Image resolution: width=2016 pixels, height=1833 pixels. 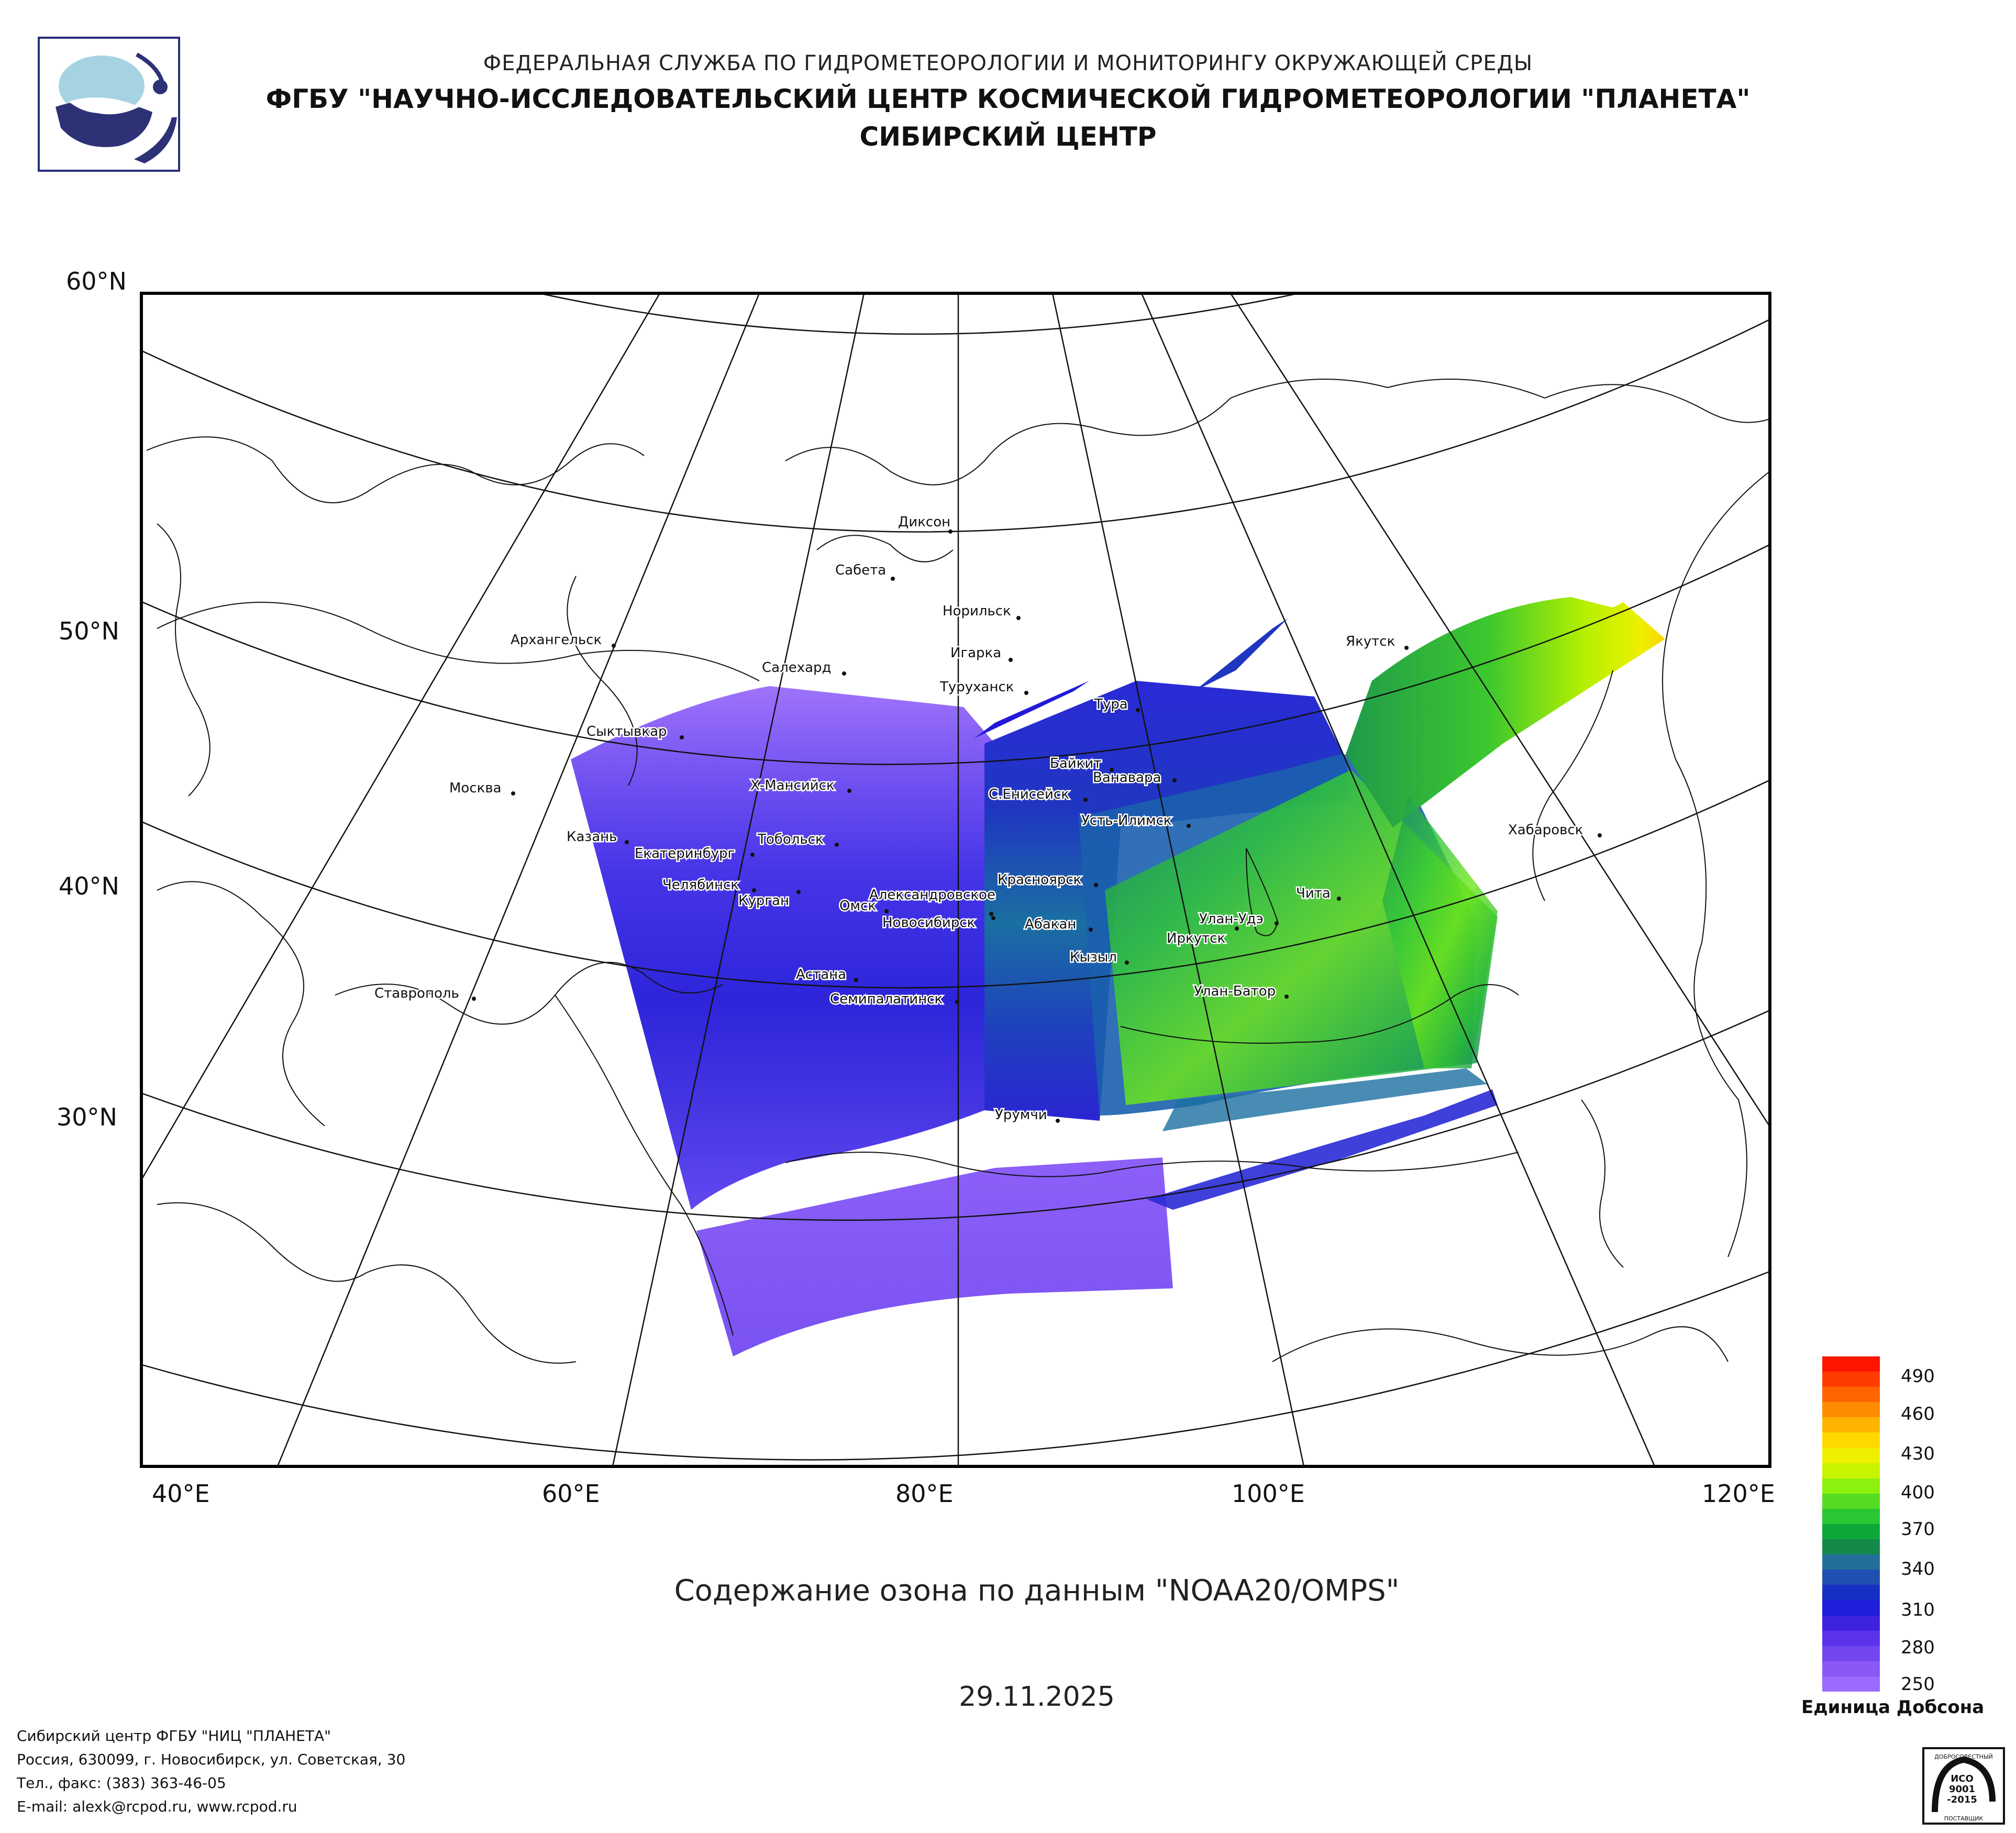 What do you see at coordinates (1021, 1115) in the screenshot?
I see `city-label: Урумчи` at bounding box center [1021, 1115].